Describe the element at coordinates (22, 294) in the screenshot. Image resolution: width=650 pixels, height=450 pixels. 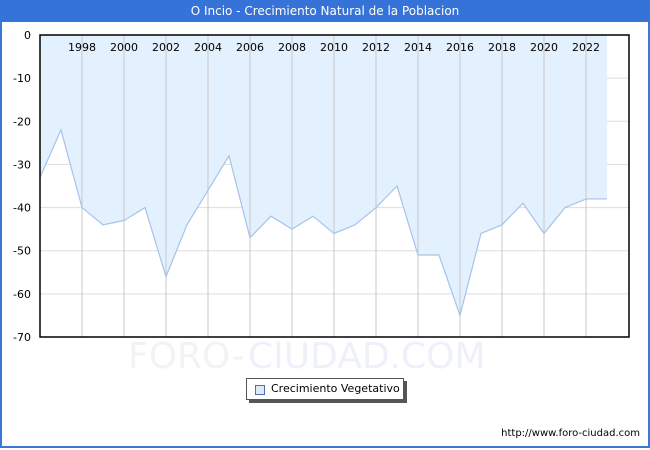
I see `y-tick-label: -60` at that location.